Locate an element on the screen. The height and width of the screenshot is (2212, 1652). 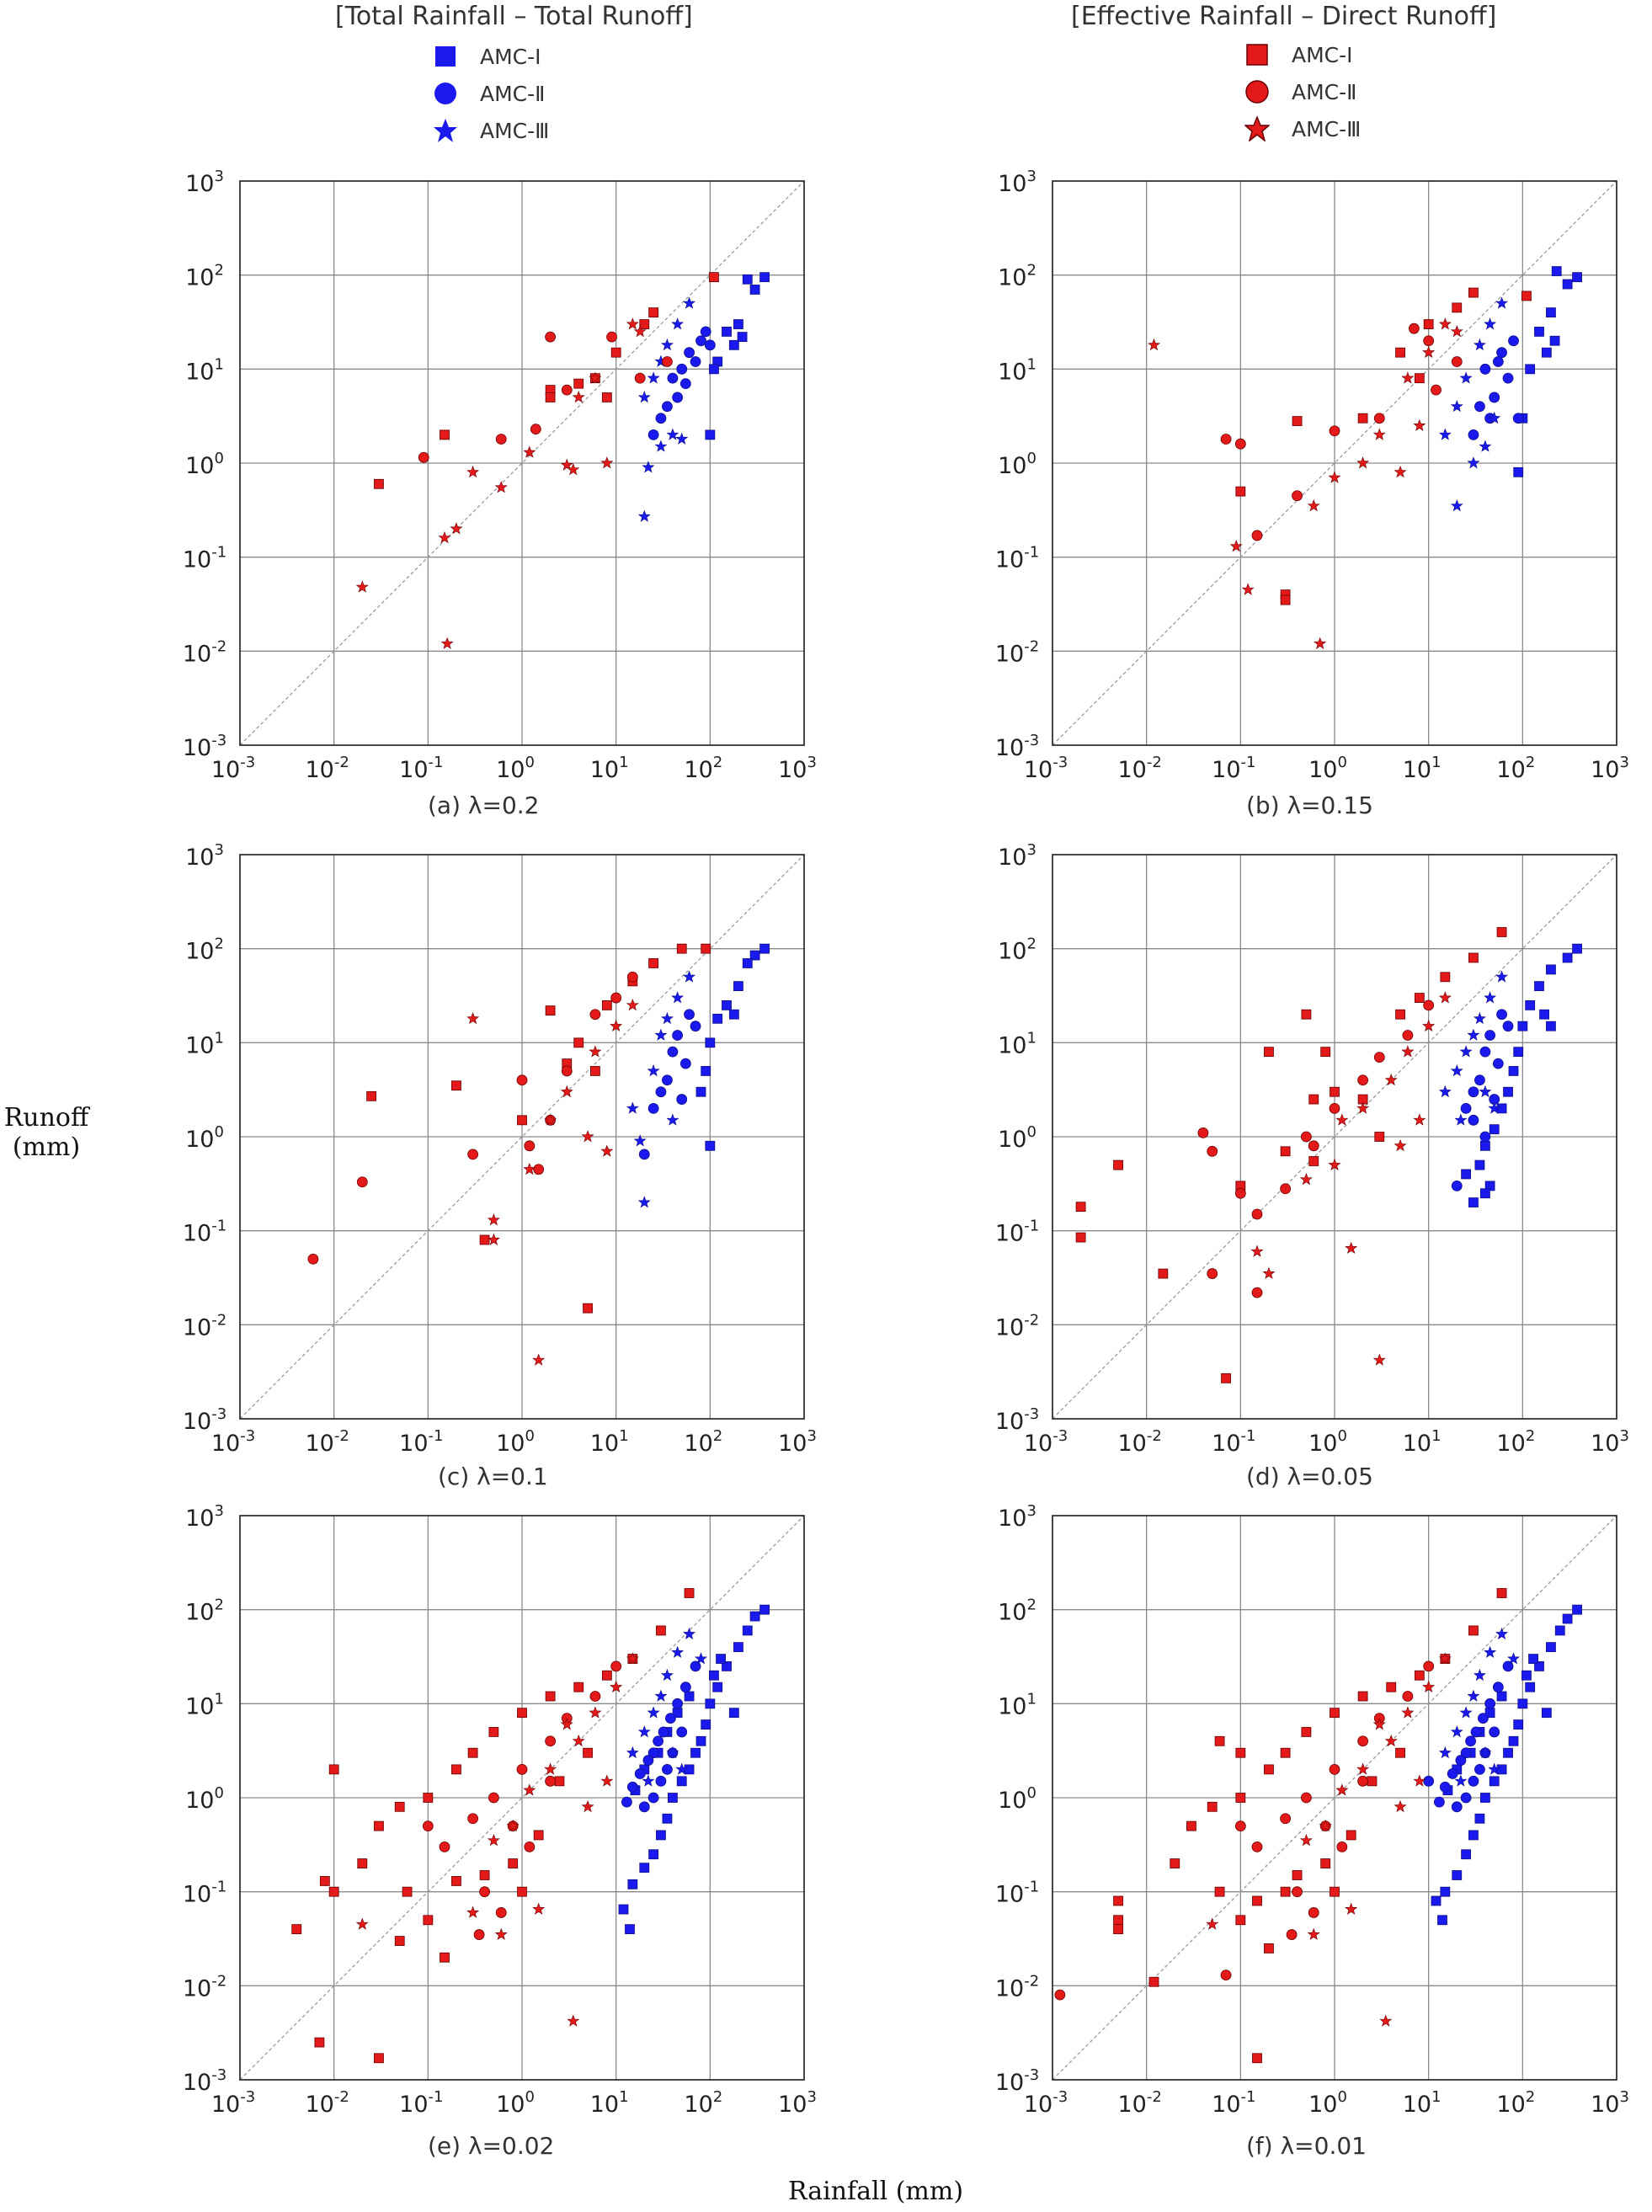
one-to-one-line is located at coordinates (1334, 1137).